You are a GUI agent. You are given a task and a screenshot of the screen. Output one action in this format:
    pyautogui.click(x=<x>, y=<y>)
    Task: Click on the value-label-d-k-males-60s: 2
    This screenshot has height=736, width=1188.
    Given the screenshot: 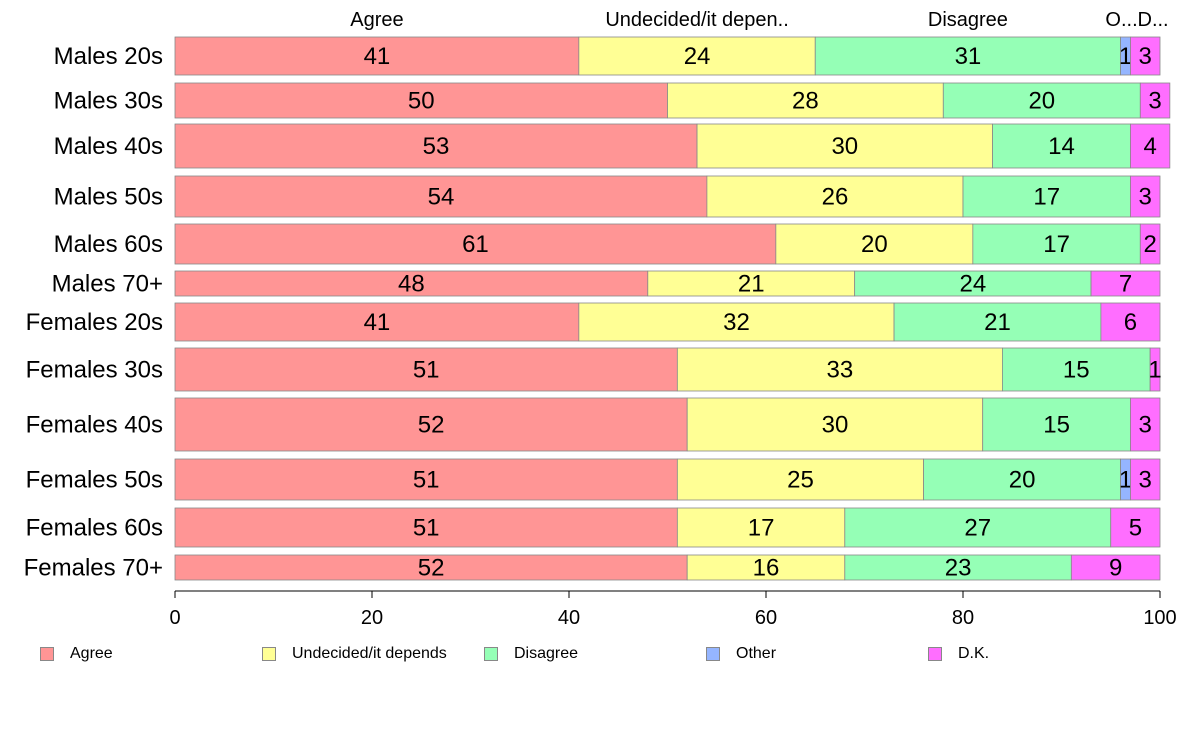 What is the action you would take?
    pyautogui.click(x=1149, y=244)
    